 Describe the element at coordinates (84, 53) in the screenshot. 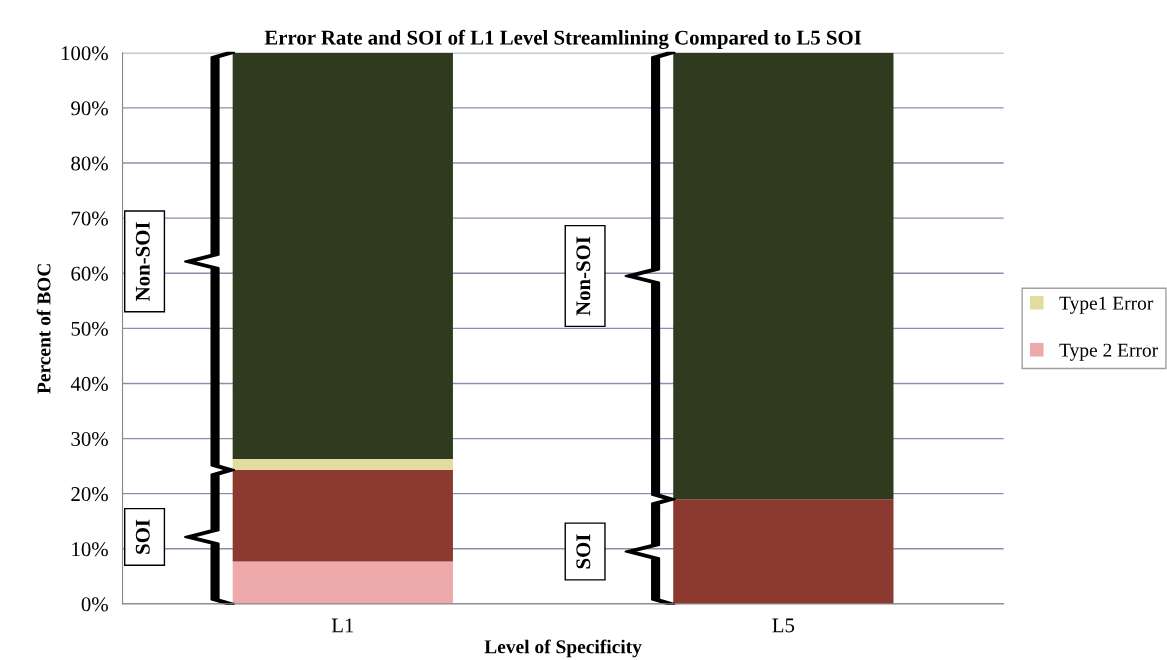

I see `y-tick-label: 100%` at that location.